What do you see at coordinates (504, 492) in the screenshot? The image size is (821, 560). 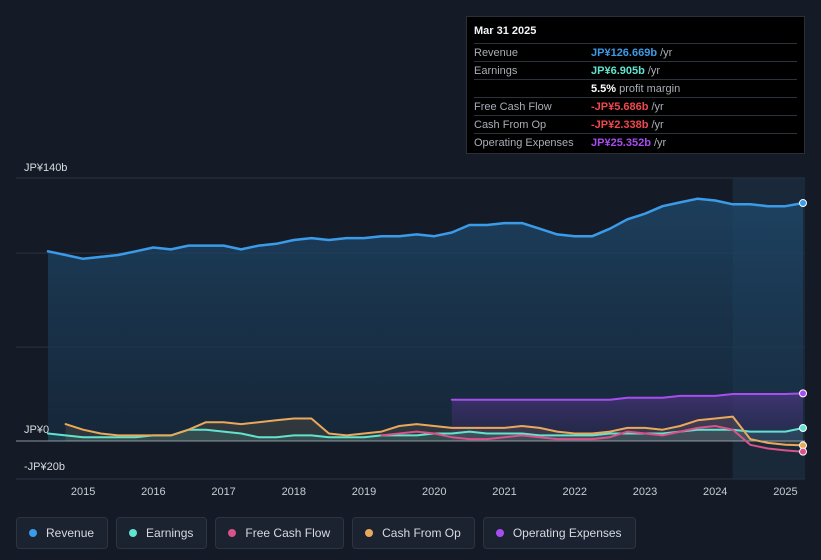 I see `x-tick-label: 2021` at bounding box center [504, 492].